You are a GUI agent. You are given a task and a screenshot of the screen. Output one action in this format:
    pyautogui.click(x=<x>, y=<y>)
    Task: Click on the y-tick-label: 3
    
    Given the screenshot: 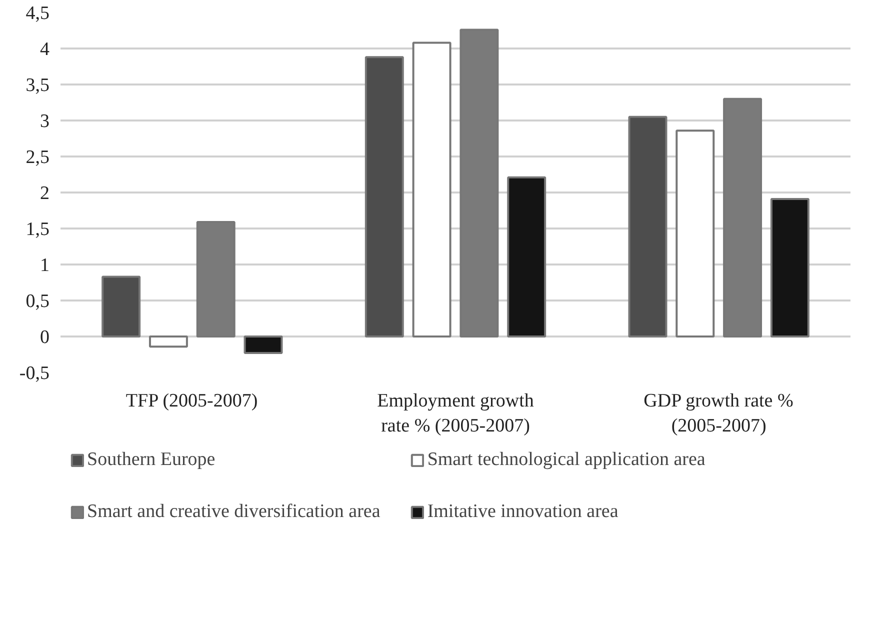 What is the action you would take?
    pyautogui.click(x=45, y=121)
    